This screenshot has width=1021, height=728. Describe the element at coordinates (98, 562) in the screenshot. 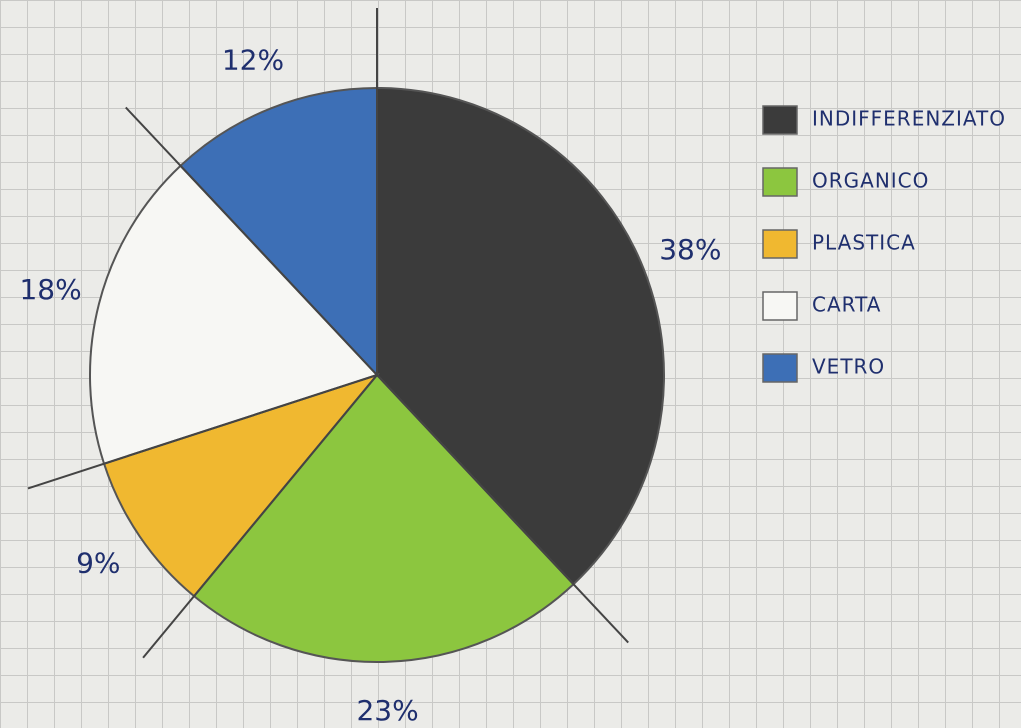

I see `value-label: 9%` at that location.